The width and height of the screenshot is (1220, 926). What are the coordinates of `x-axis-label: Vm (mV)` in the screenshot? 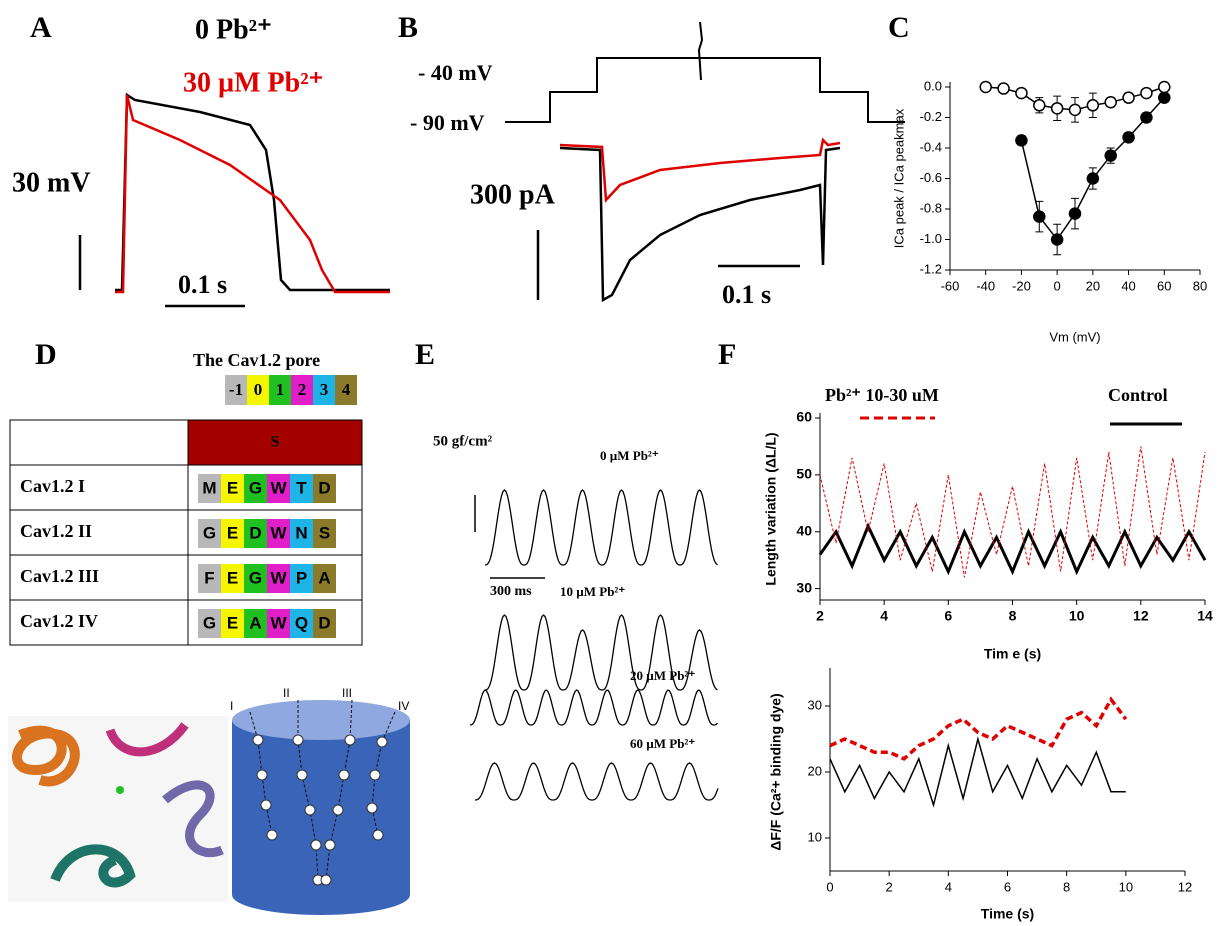 It's located at (1074, 336).